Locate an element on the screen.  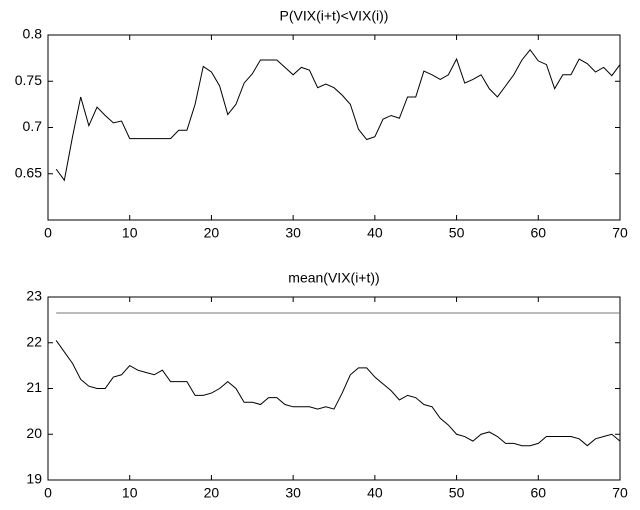
y-tick-label: 22 is located at coordinates (34, 341).